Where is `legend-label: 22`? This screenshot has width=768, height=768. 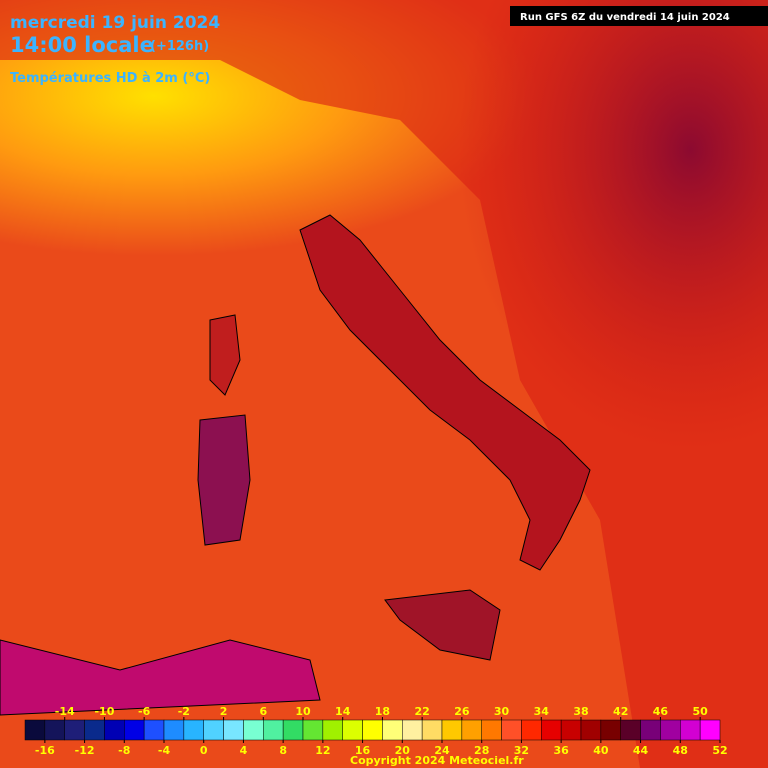 legend-label: 22 is located at coordinates (421, 711).